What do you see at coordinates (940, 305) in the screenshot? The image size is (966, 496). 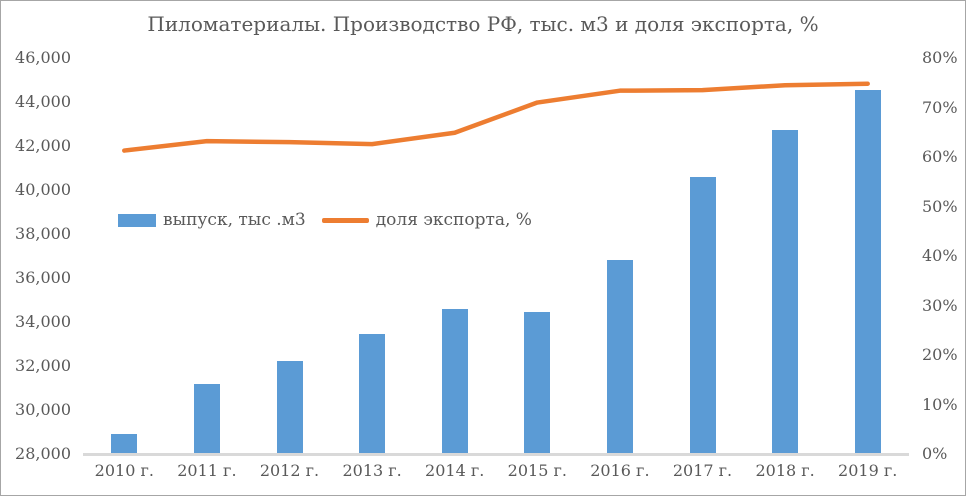 I see `right-axis-tick: 30%` at bounding box center [940, 305].